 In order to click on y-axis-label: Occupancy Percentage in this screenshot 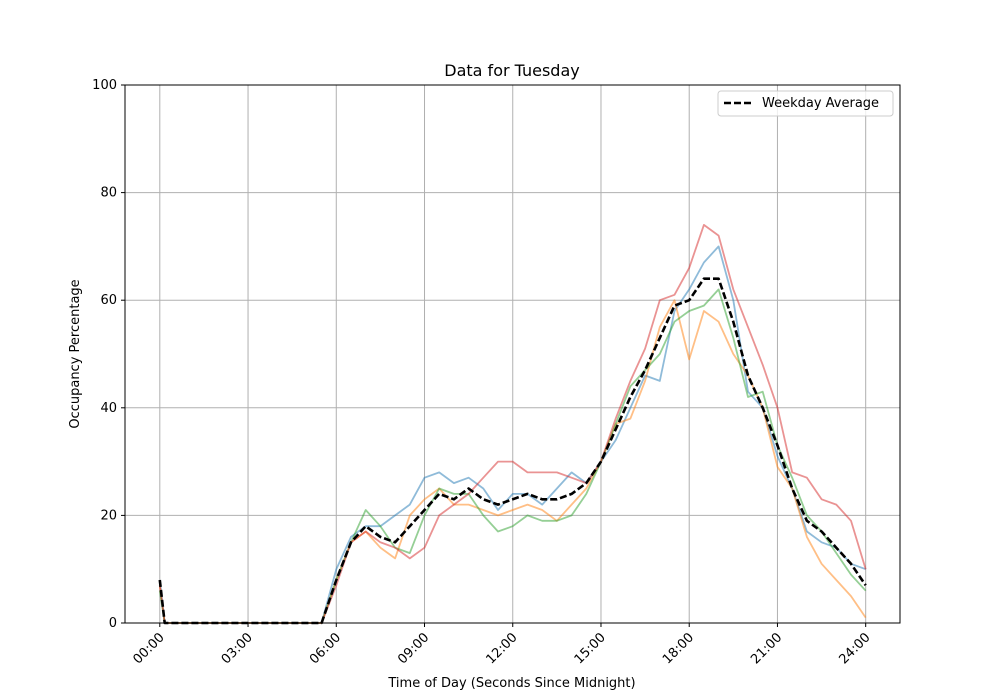, I will do `click(75, 353)`.